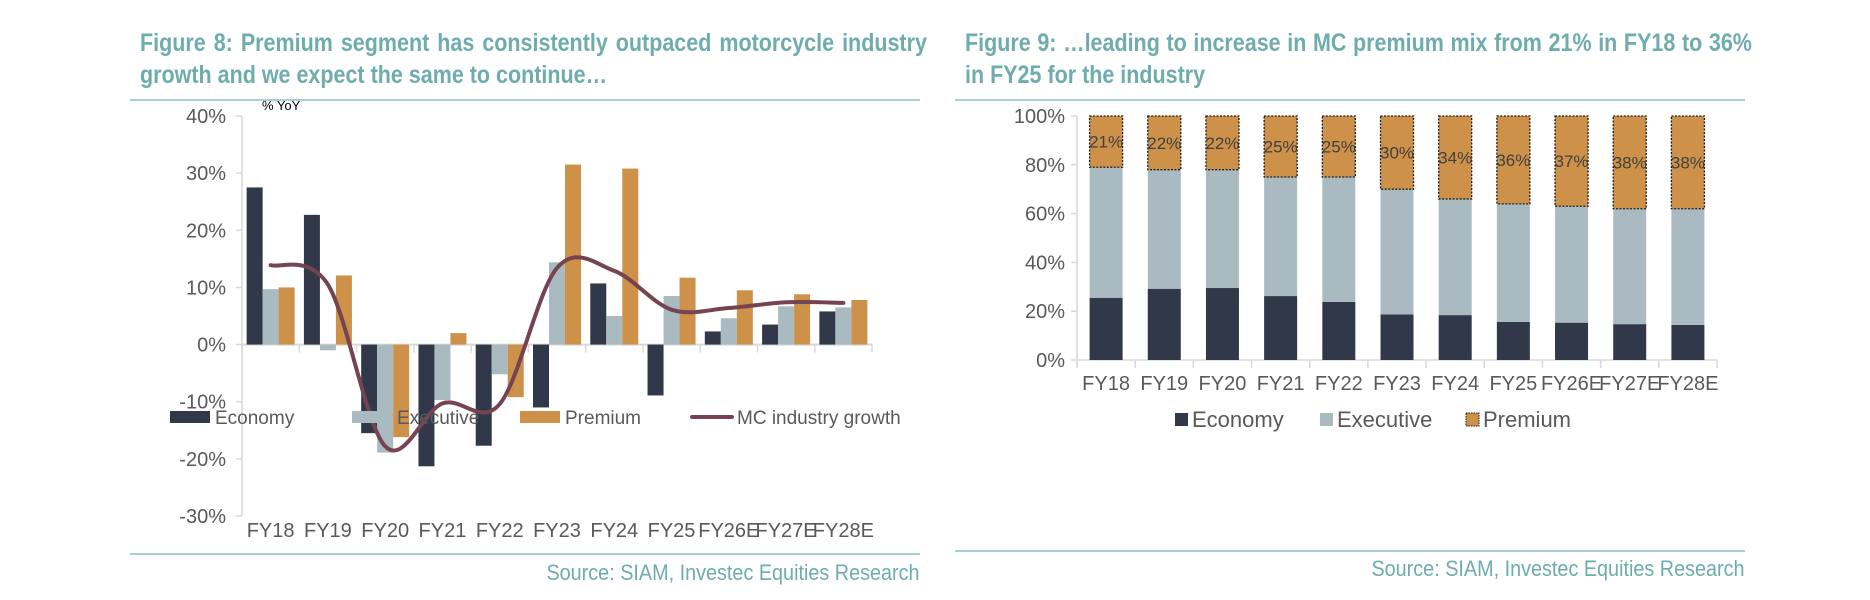  I want to click on legend-swatch-premium, so click(540, 417).